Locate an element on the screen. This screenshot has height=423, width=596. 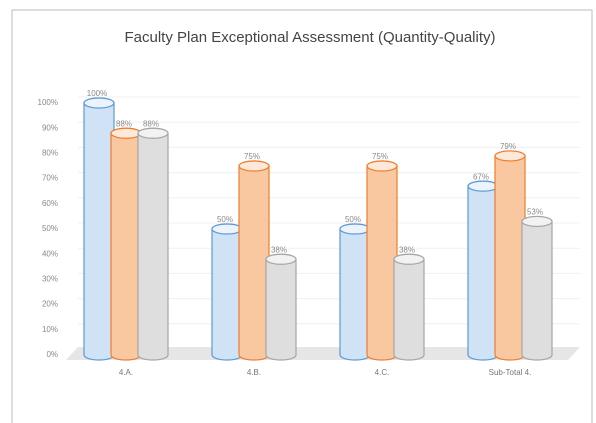
y-tick-label: 20% is located at coordinates (50, 304).